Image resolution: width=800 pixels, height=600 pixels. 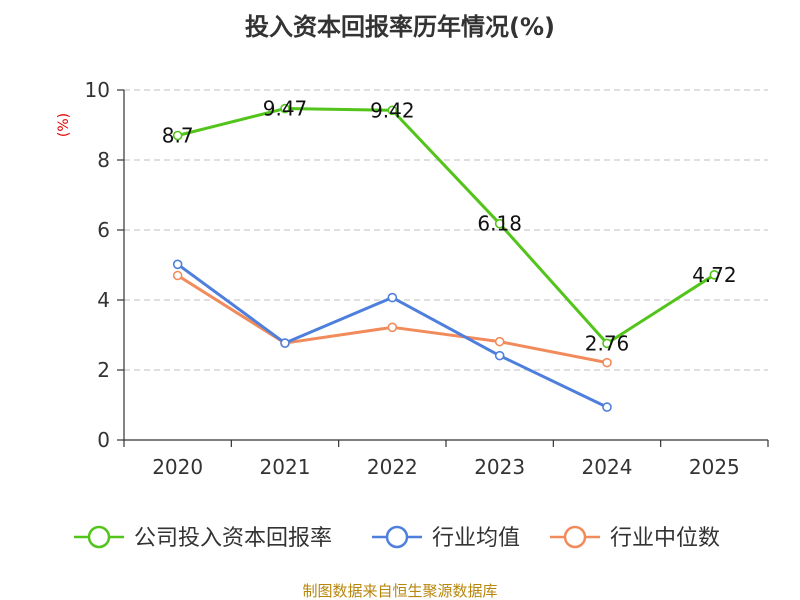 I want to click on y-axis-unit-label: (%), so click(x=64, y=125).